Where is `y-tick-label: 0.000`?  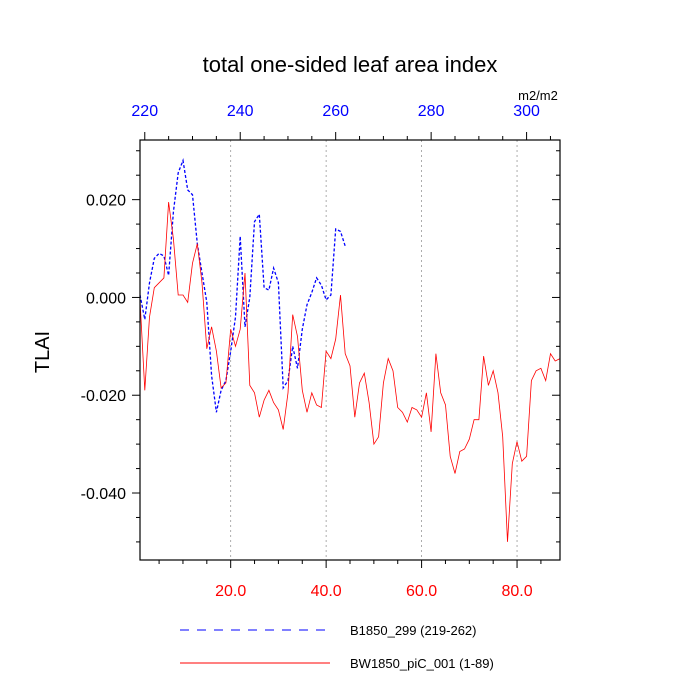 y-tick-label: 0.000 is located at coordinates (106, 298).